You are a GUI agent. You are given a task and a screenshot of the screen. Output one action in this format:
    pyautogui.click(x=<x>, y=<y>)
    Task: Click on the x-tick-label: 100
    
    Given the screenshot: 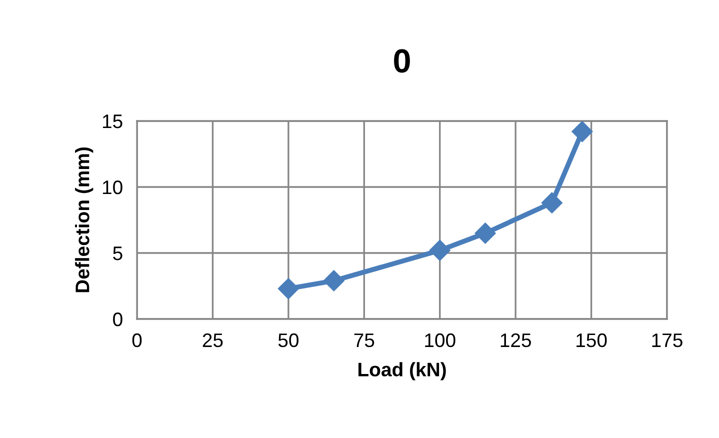 What is the action you would take?
    pyautogui.click(x=440, y=340)
    